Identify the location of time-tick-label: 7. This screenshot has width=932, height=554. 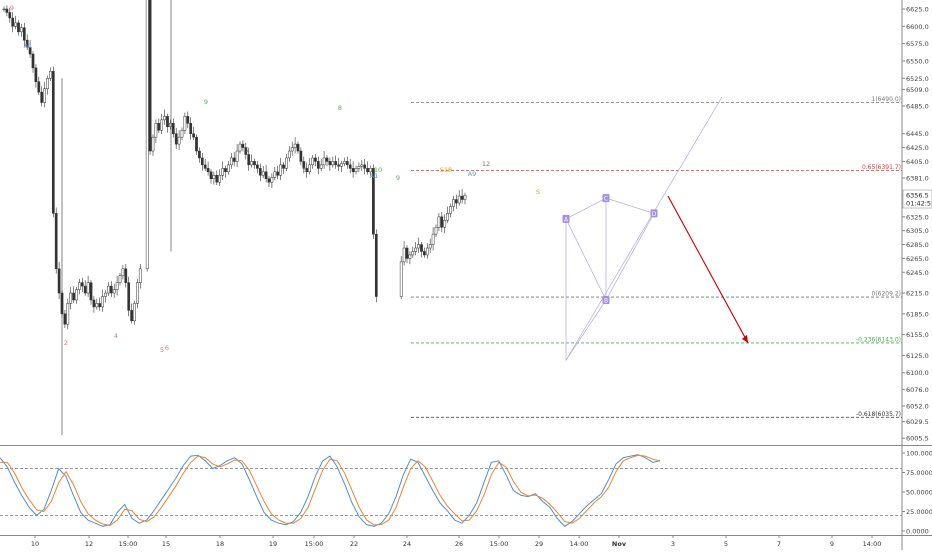
(779, 544).